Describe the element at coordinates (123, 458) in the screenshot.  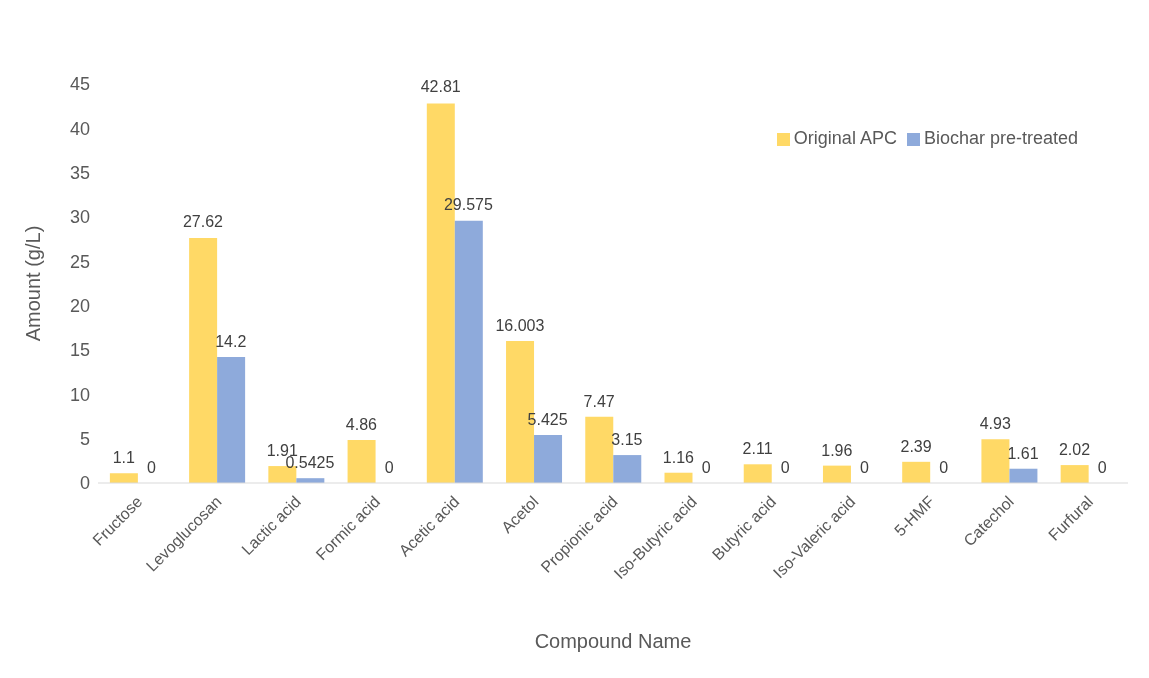
I see `data-label: 1.1` at that location.